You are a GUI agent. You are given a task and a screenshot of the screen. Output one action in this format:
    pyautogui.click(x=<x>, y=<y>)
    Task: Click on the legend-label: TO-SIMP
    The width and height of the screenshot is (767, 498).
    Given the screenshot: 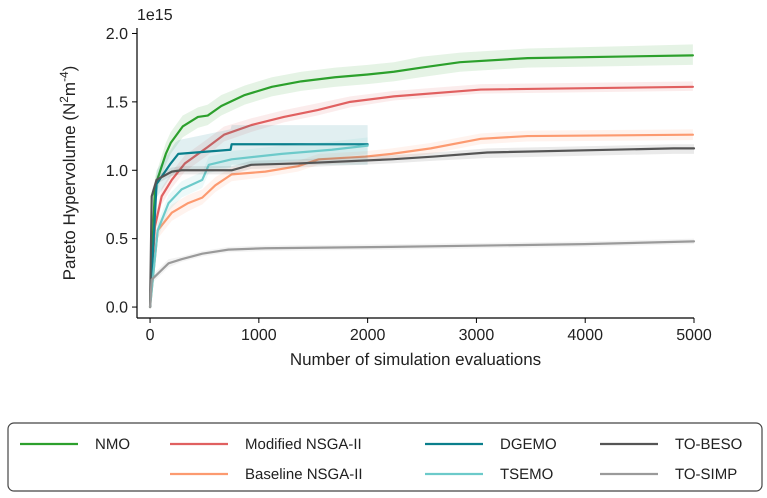 What is the action you would take?
    pyautogui.click(x=706, y=474)
    